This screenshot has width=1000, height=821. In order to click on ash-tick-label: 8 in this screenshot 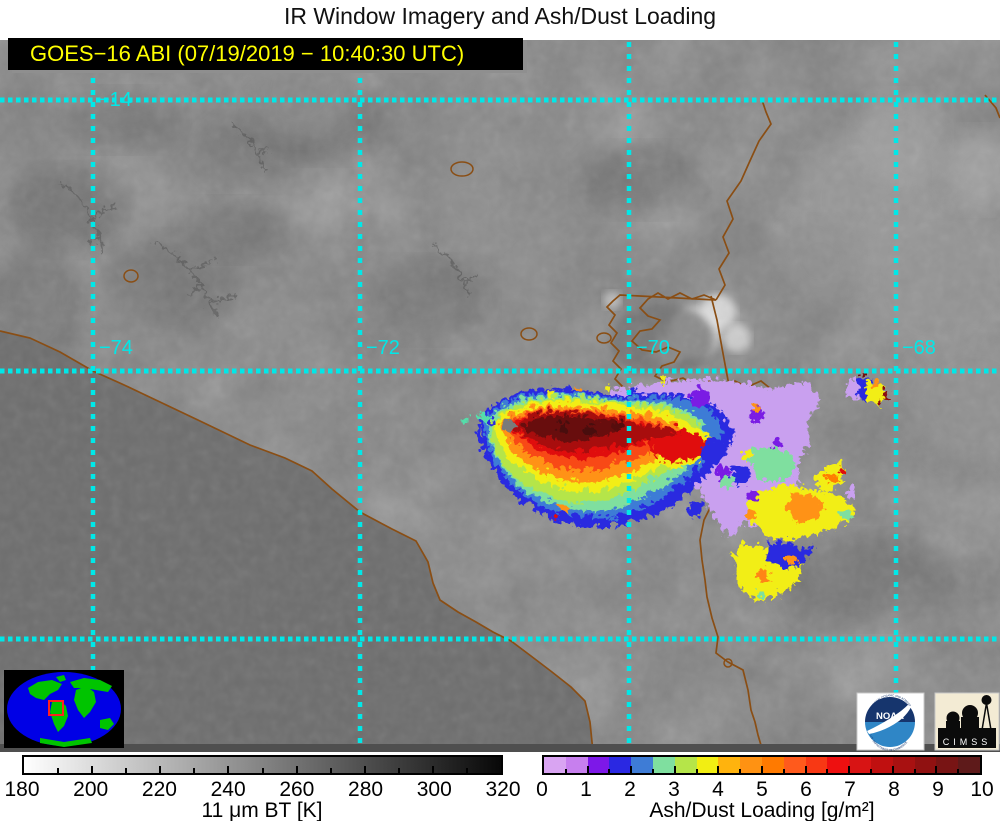, I will do `click(894, 789)`.